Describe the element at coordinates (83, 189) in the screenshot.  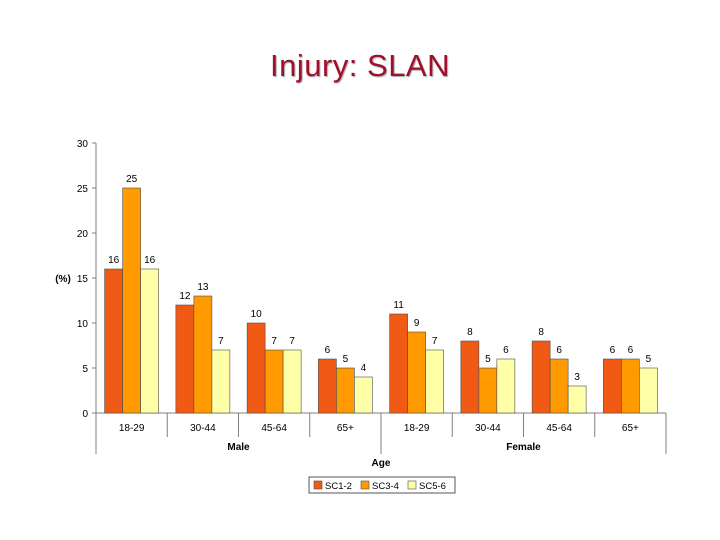
I see `y-tick-label: 25` at that location.